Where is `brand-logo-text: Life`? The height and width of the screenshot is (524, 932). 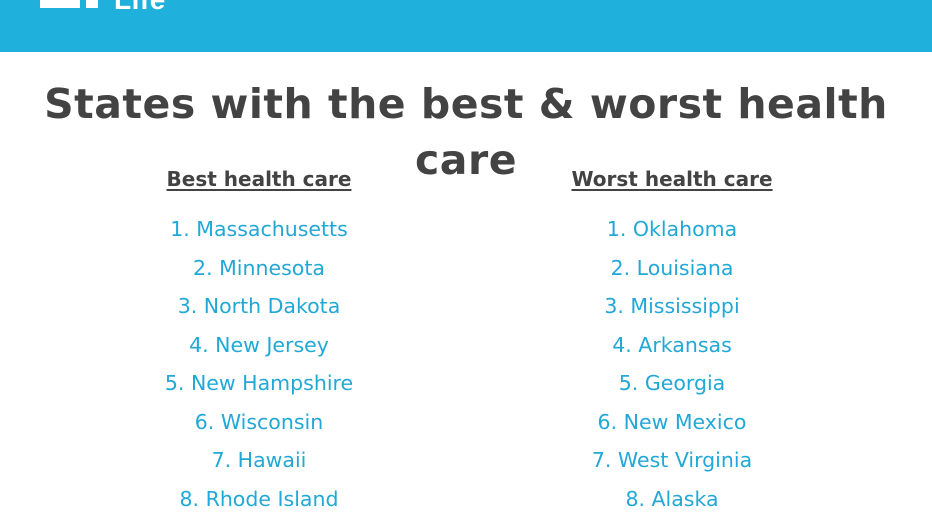
brand-logo-text: Life is located at coordinates (140, 7).